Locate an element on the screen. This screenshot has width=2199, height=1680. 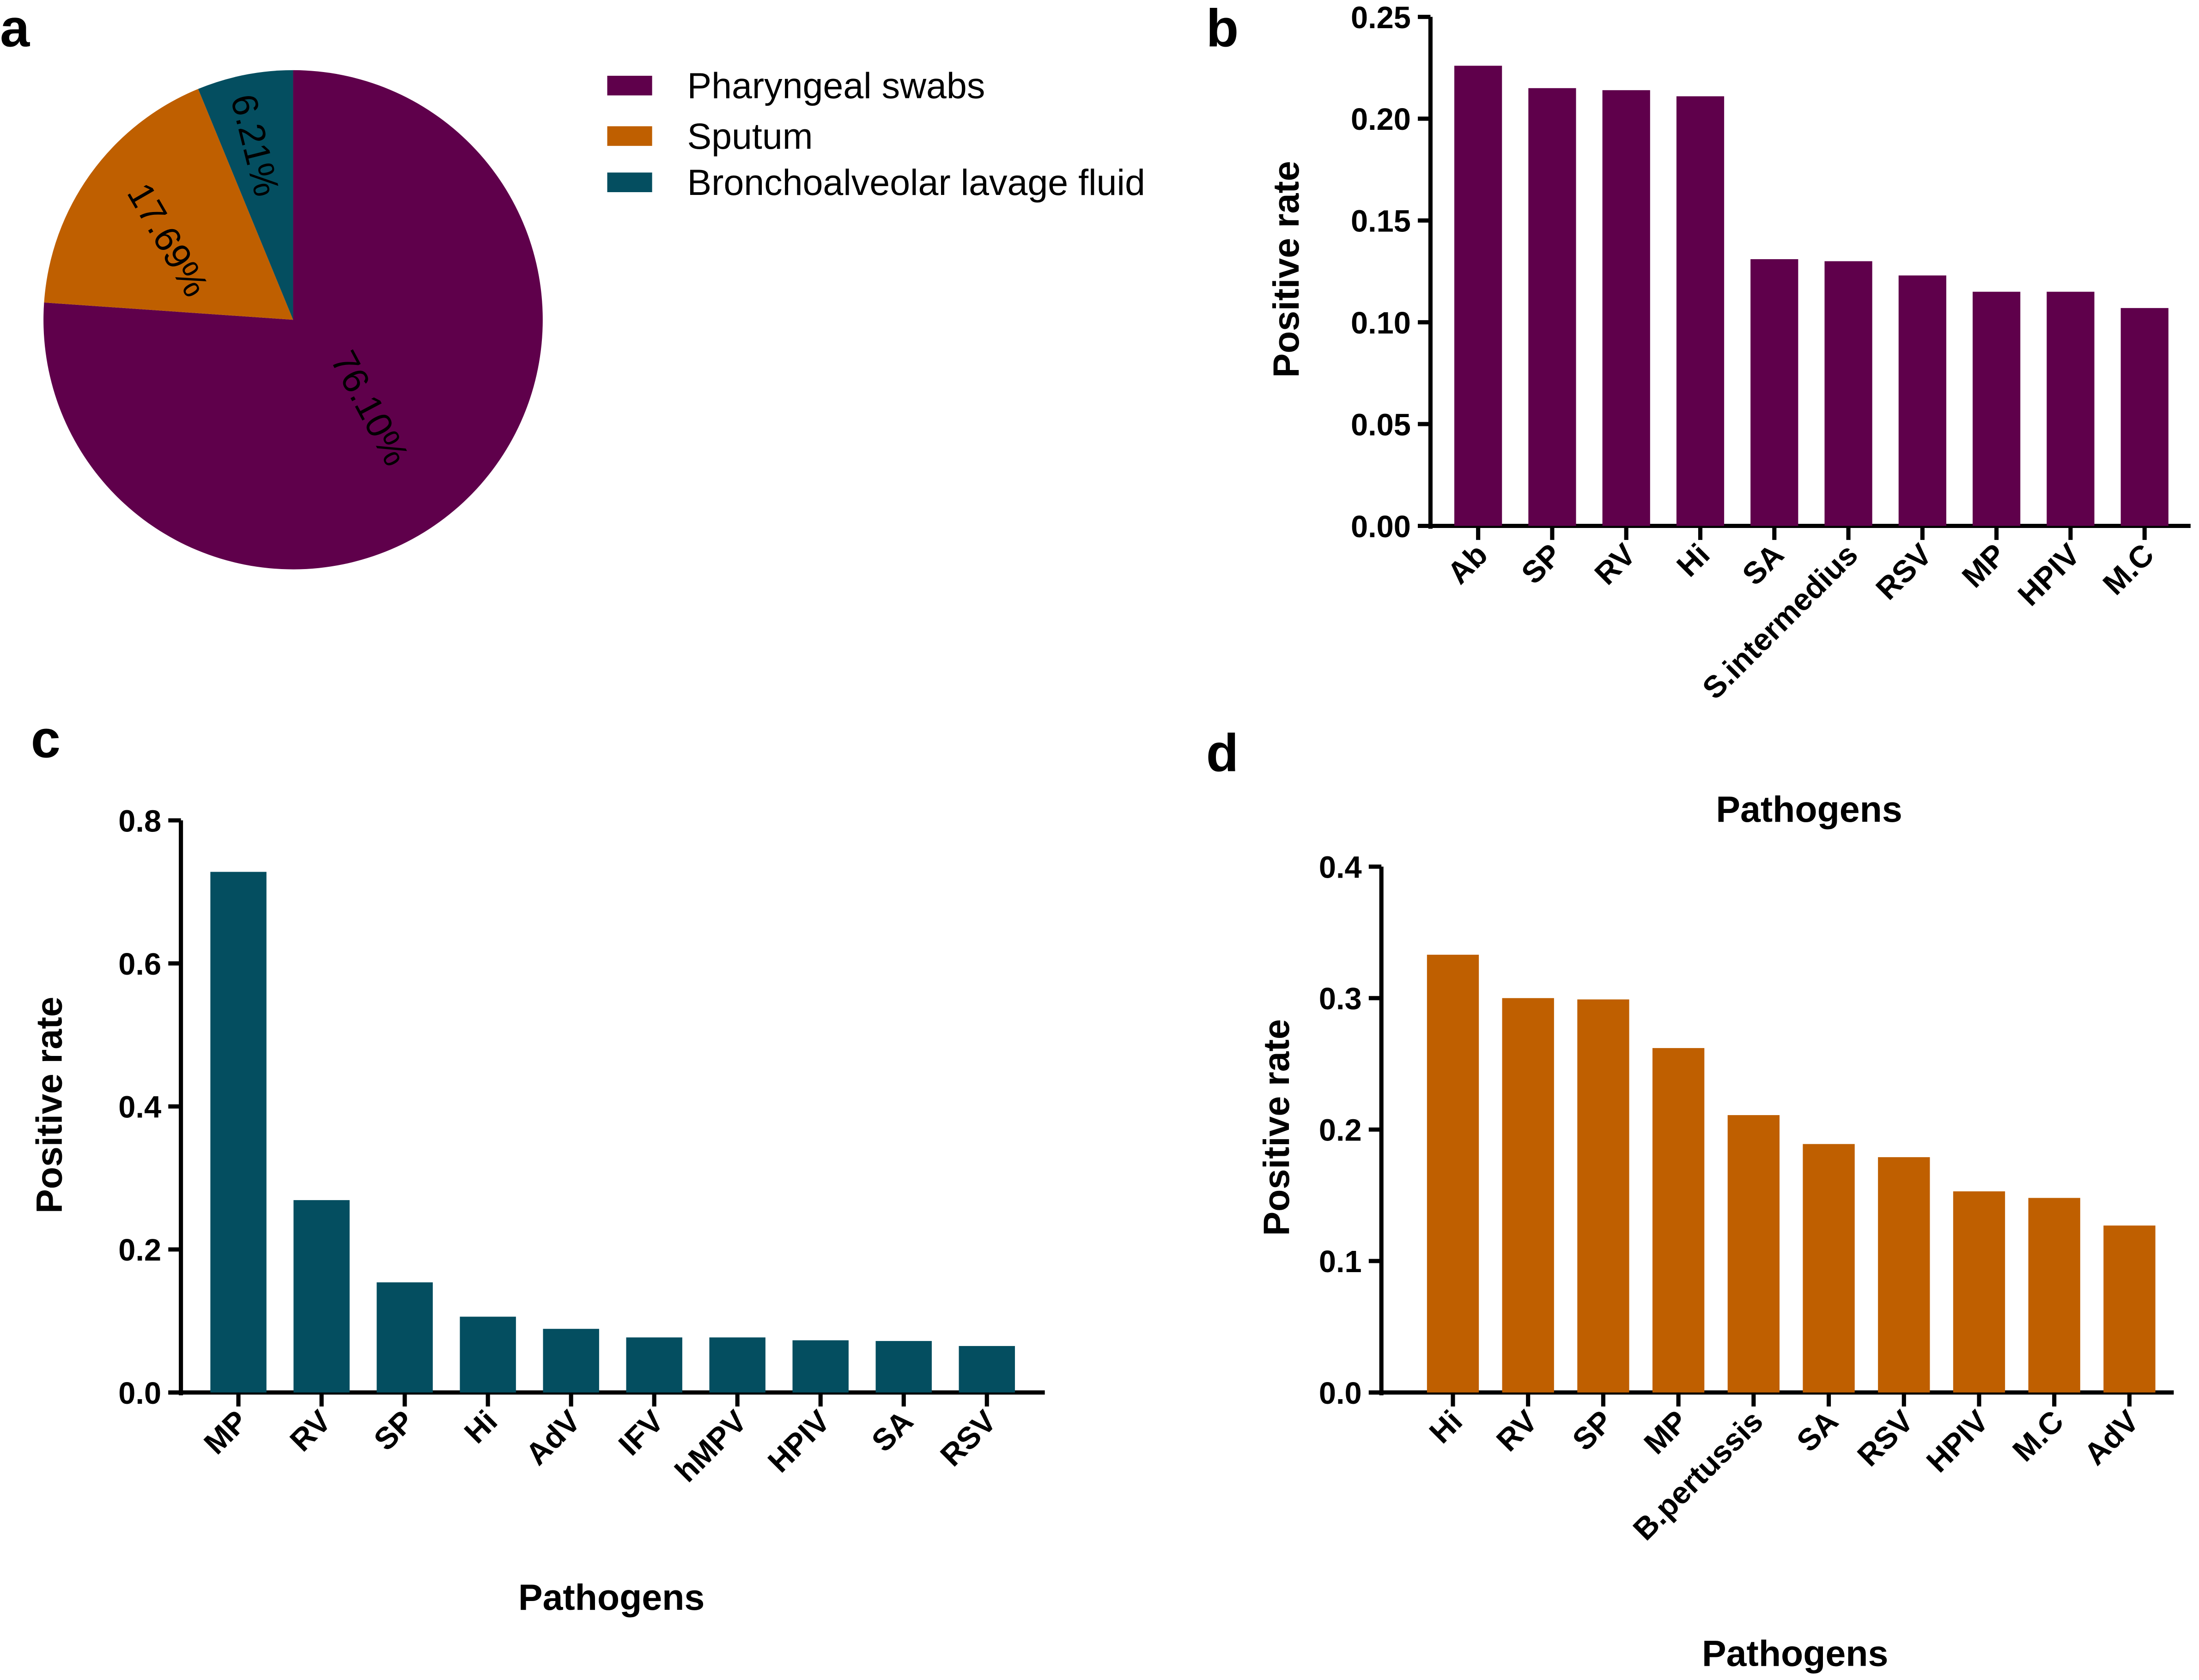
y-tick-label: 0.00 is located at coordinates (1381, 527).